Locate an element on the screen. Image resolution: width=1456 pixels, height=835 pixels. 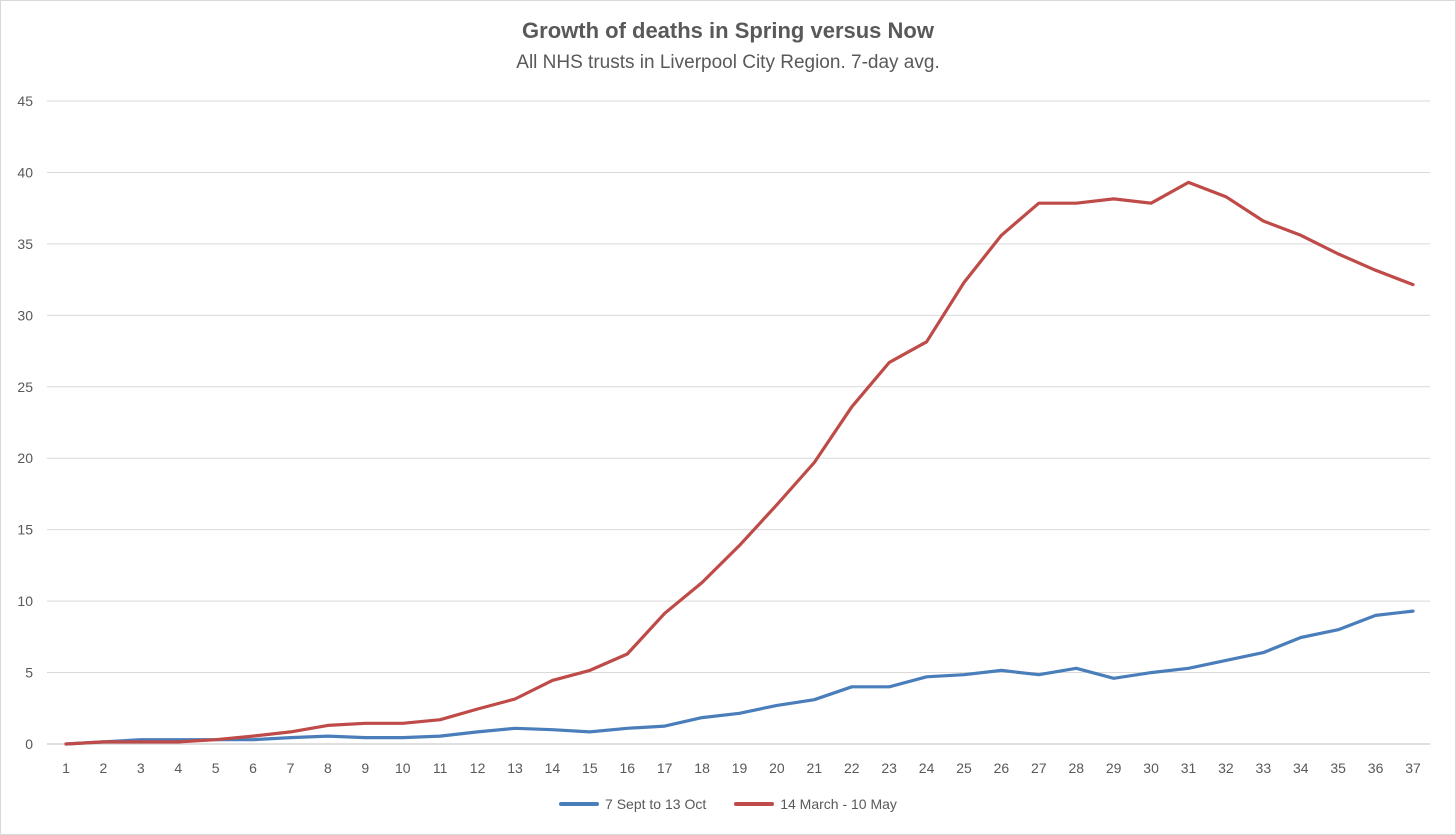
x-tick-label: 16 is located at coordinates (627, 768).